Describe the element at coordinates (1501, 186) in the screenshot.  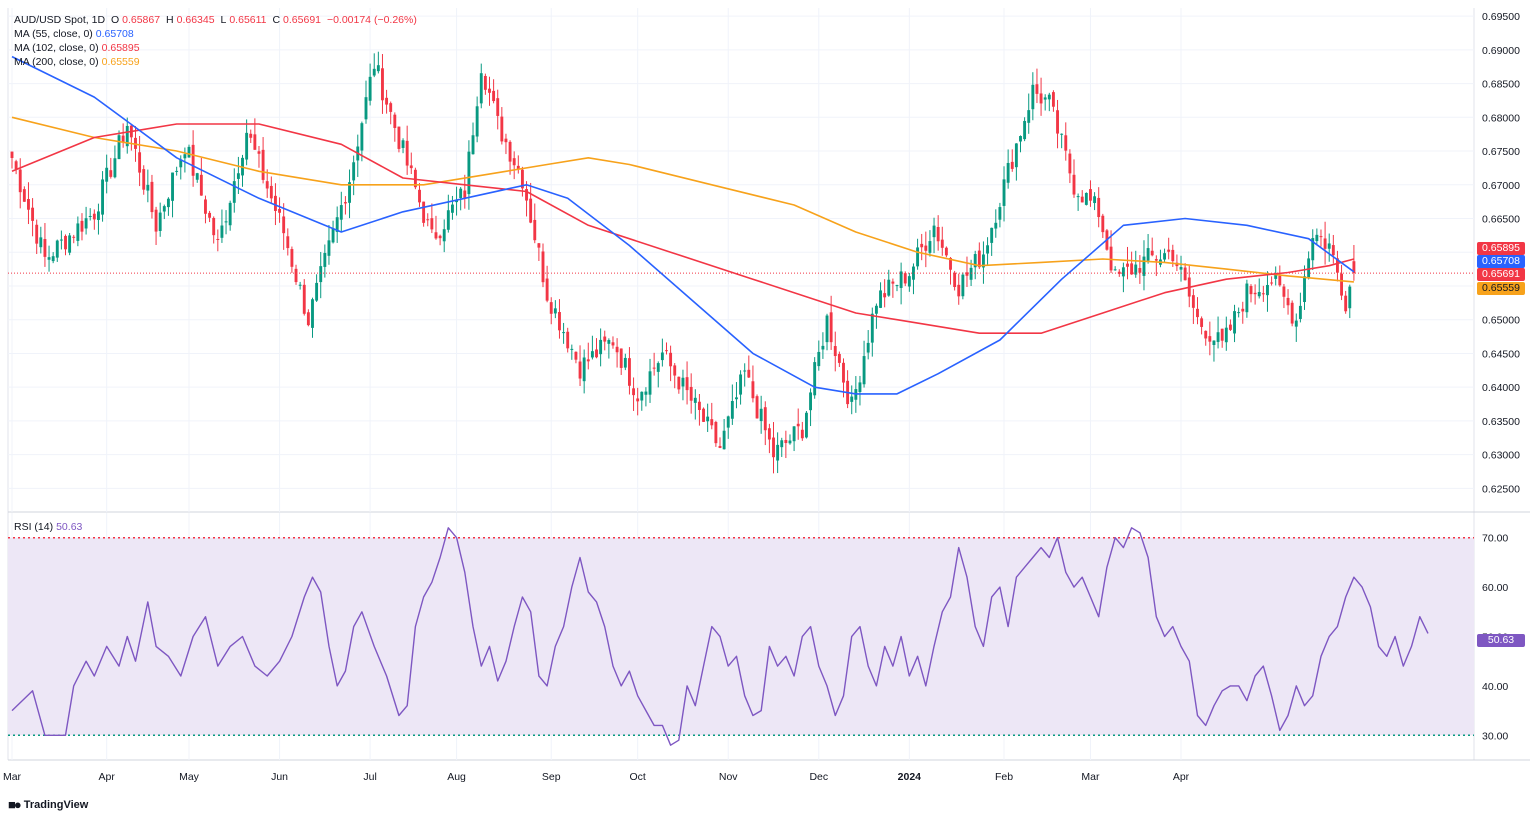
I see `price-tick-label: 0.67000` at that location.